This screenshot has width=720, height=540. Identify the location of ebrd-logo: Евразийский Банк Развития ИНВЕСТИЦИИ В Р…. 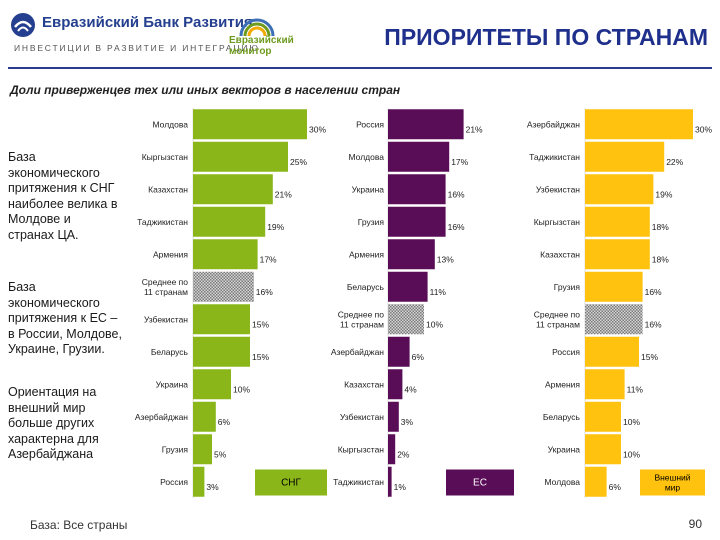
(134, 34).